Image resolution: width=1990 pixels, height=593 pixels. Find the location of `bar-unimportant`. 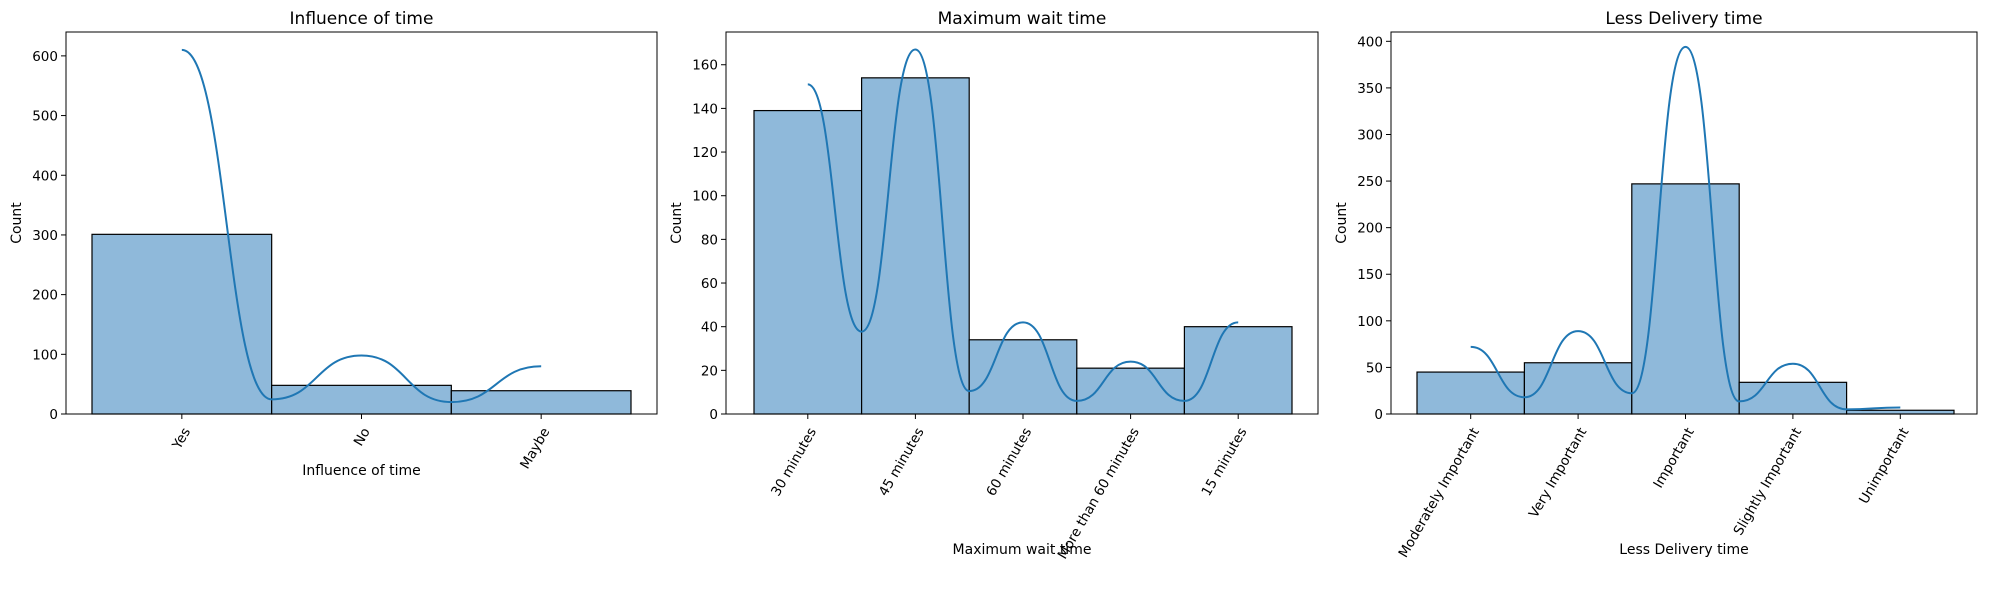

bar-unimportant is located at coordinates (1900, 412).